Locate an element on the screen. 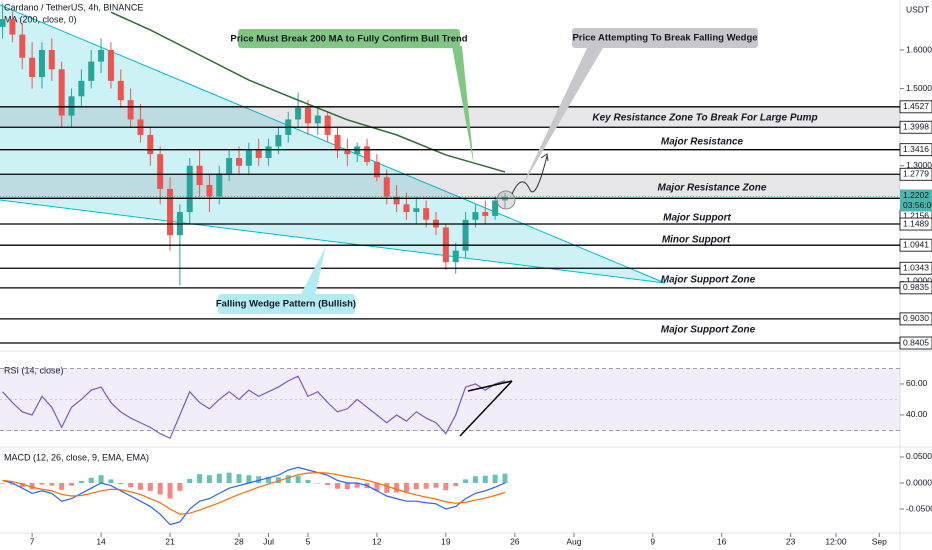 This screenshot has width=932, height=550. level-annotation: Major Support Zone is located at coordinates (708, 330).